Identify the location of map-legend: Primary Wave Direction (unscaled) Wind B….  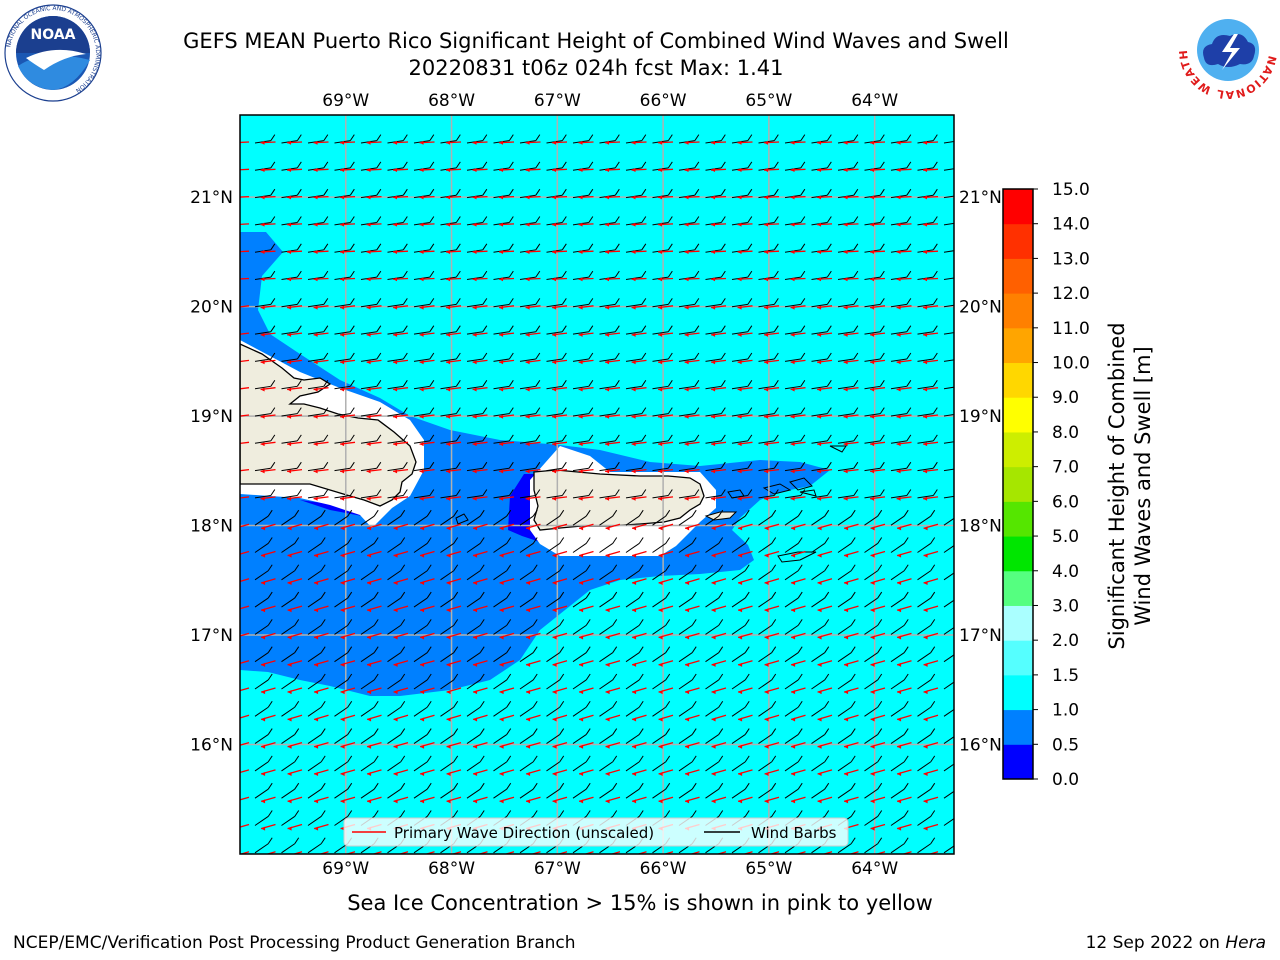
(596, 832).